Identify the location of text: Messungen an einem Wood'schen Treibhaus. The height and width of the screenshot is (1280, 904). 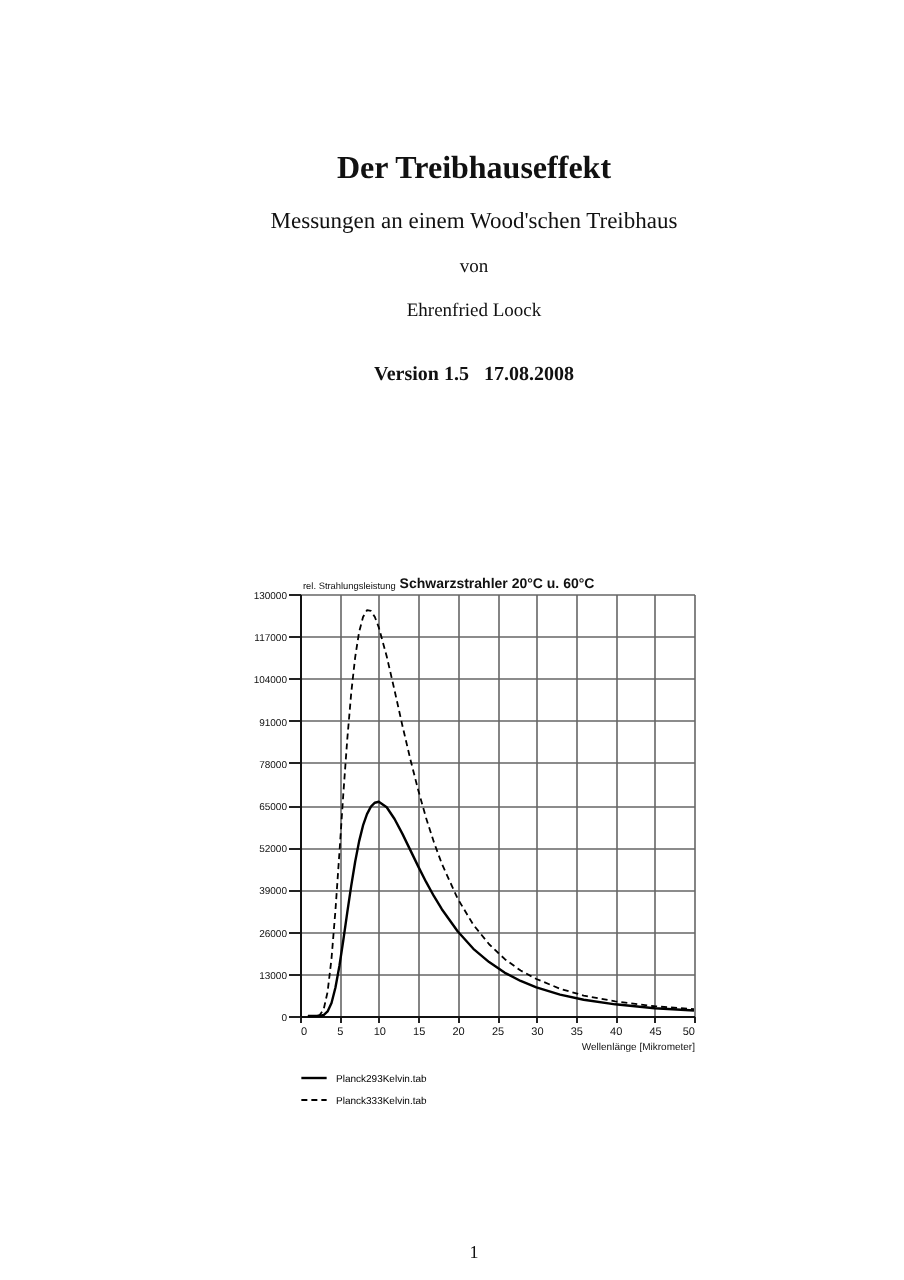
(474, 222).